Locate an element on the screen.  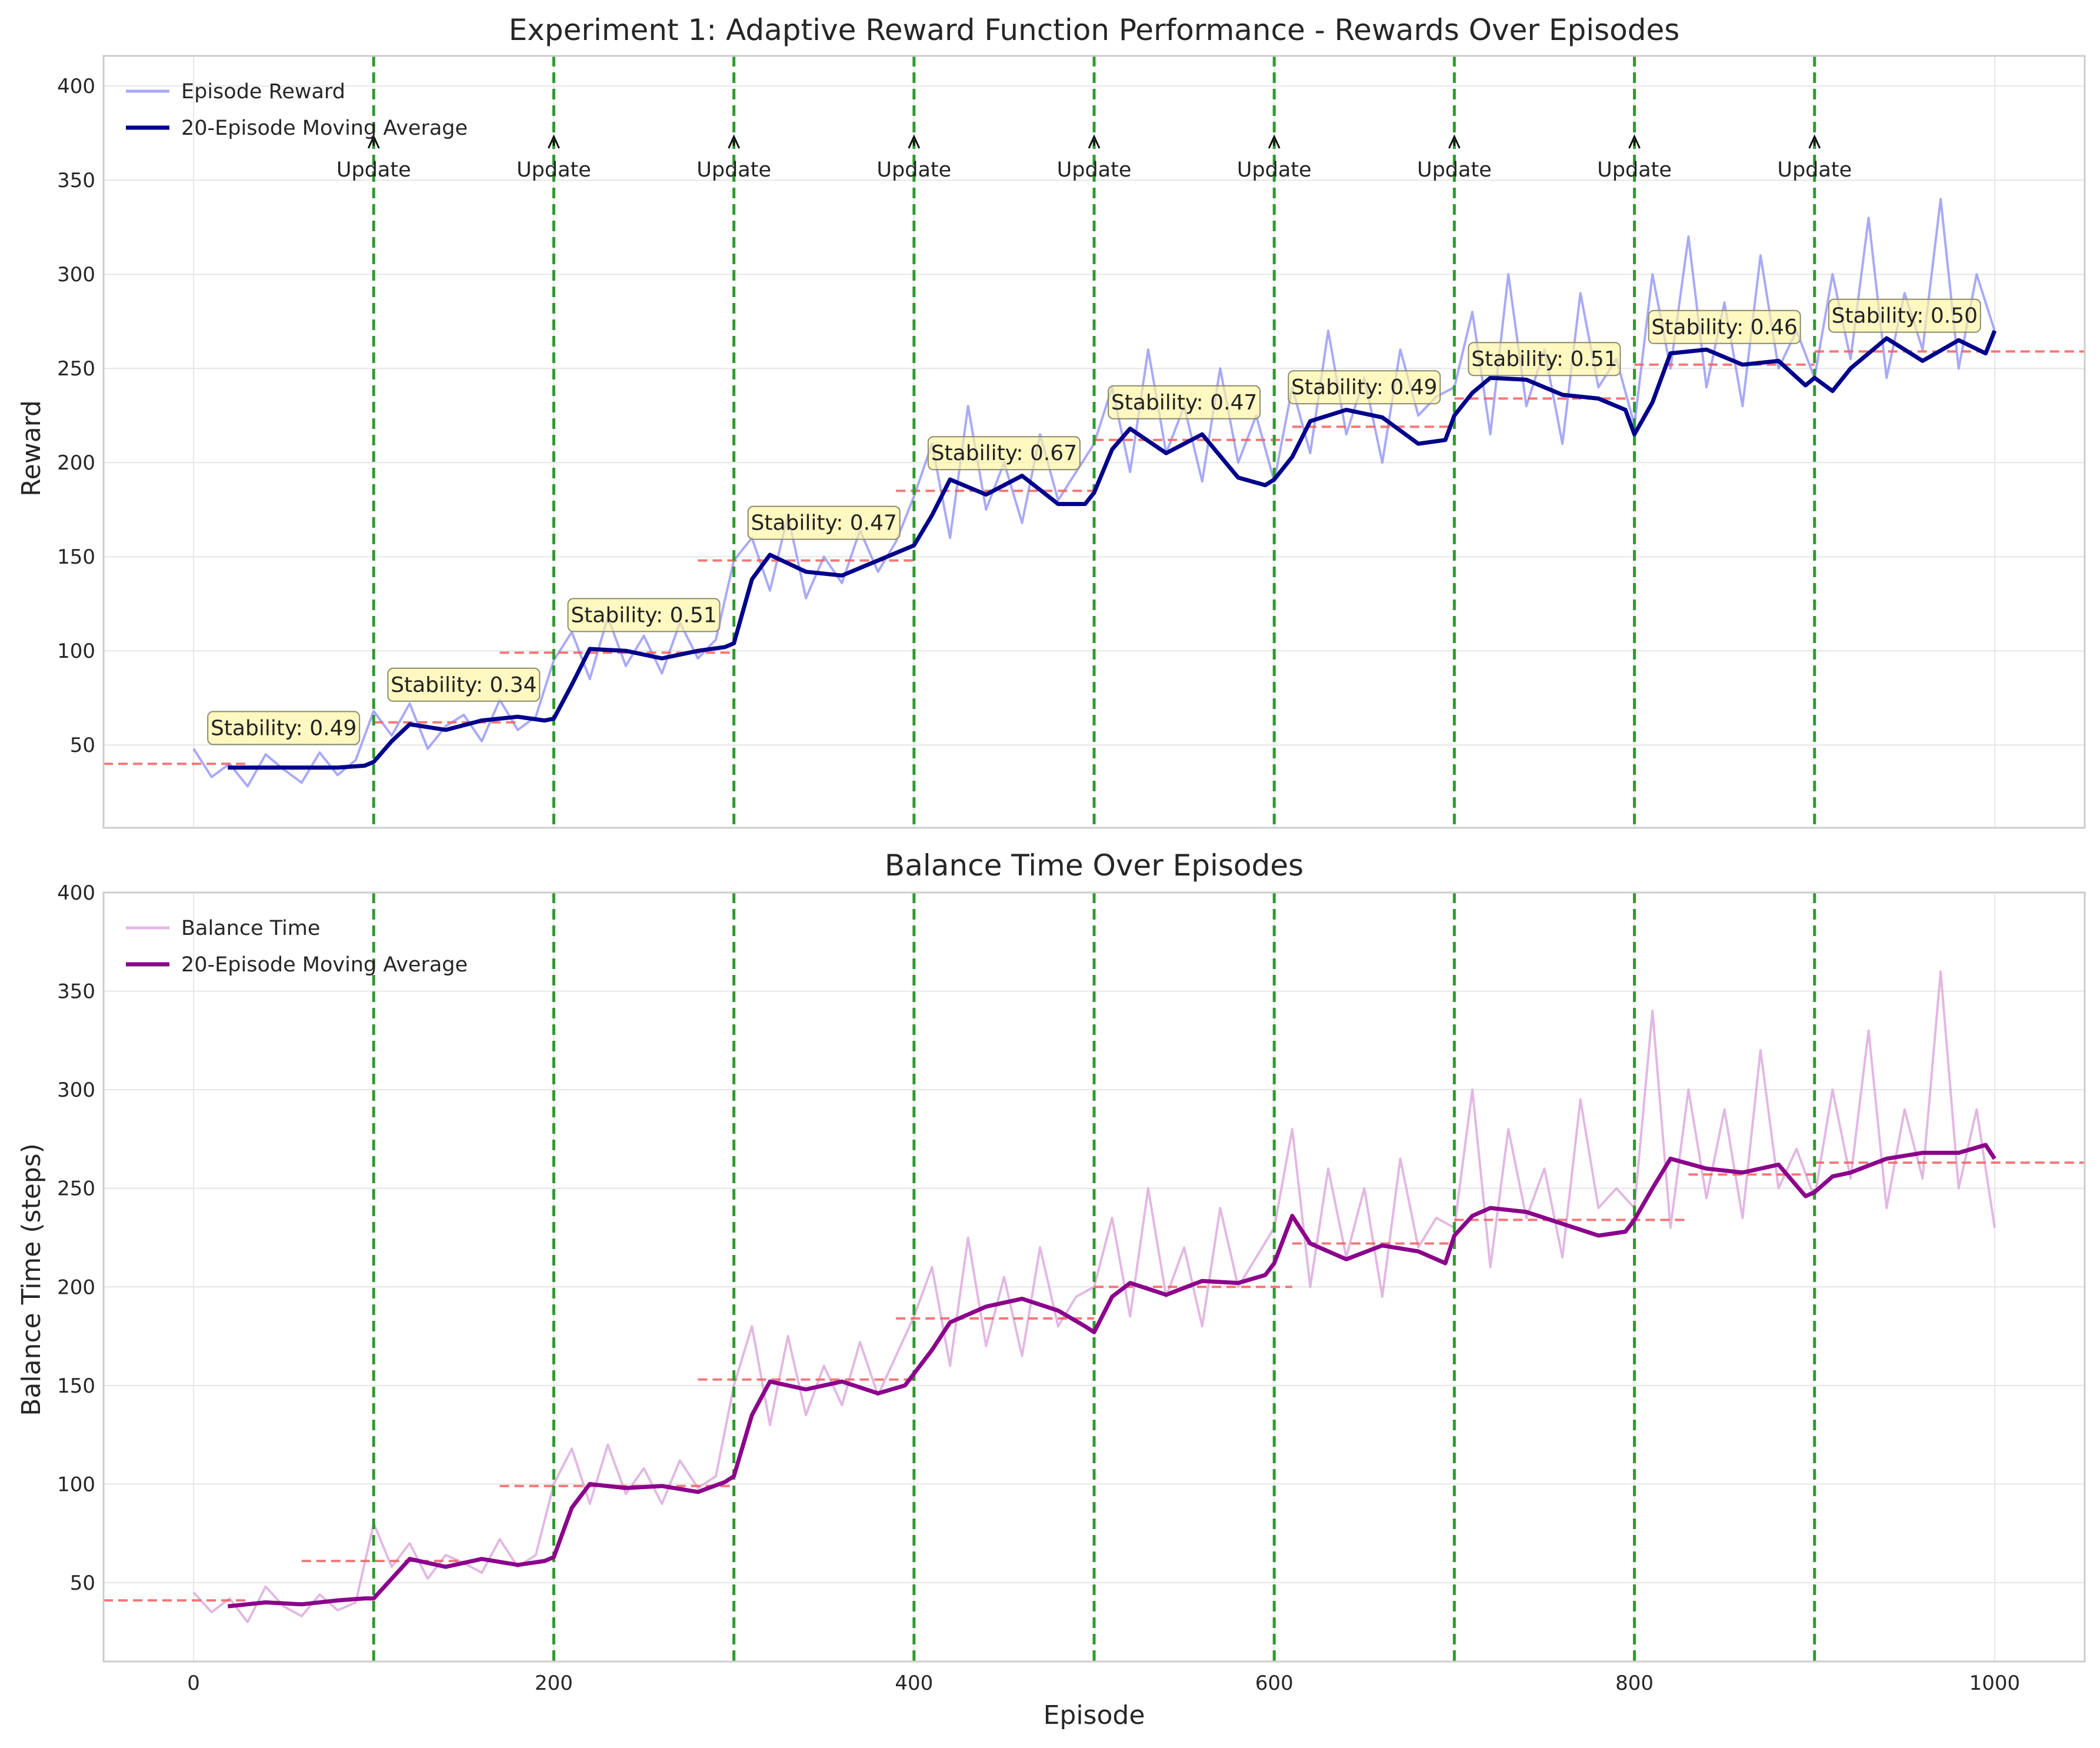
stability-label: Stability: 0.67 is located at coordinates (1004, 453).